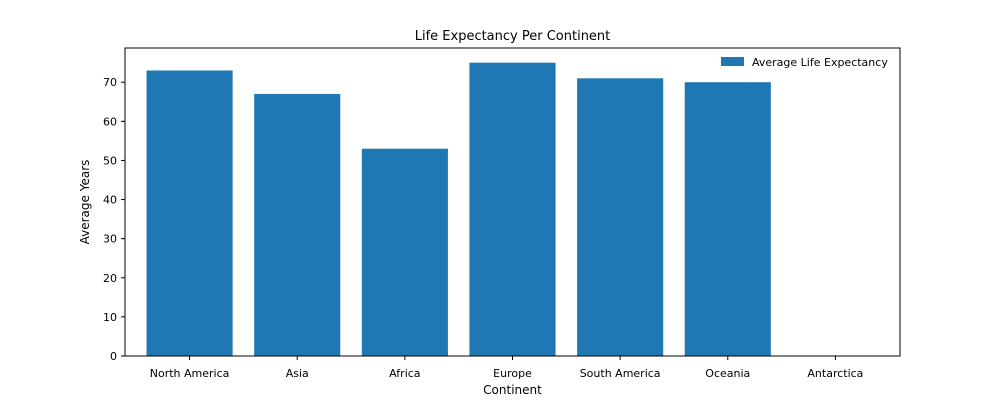 This screenshot has width=1000, height=404. Describe the element at coordinates (110, 278) in the screenshot. I see `y-tick-label: 20` at that location.